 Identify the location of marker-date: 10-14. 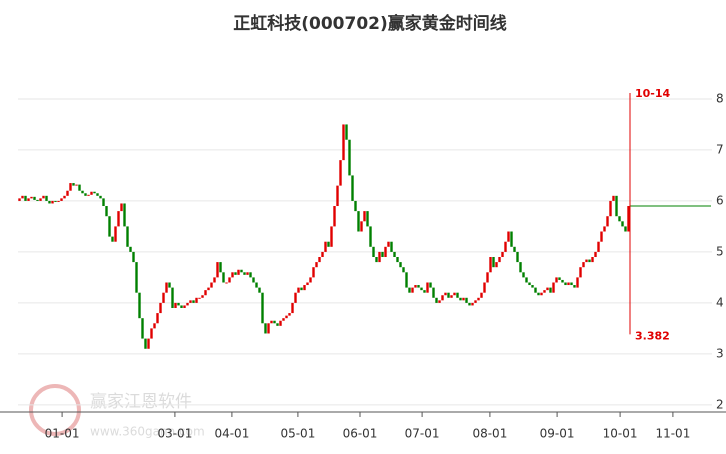
(653, 93).